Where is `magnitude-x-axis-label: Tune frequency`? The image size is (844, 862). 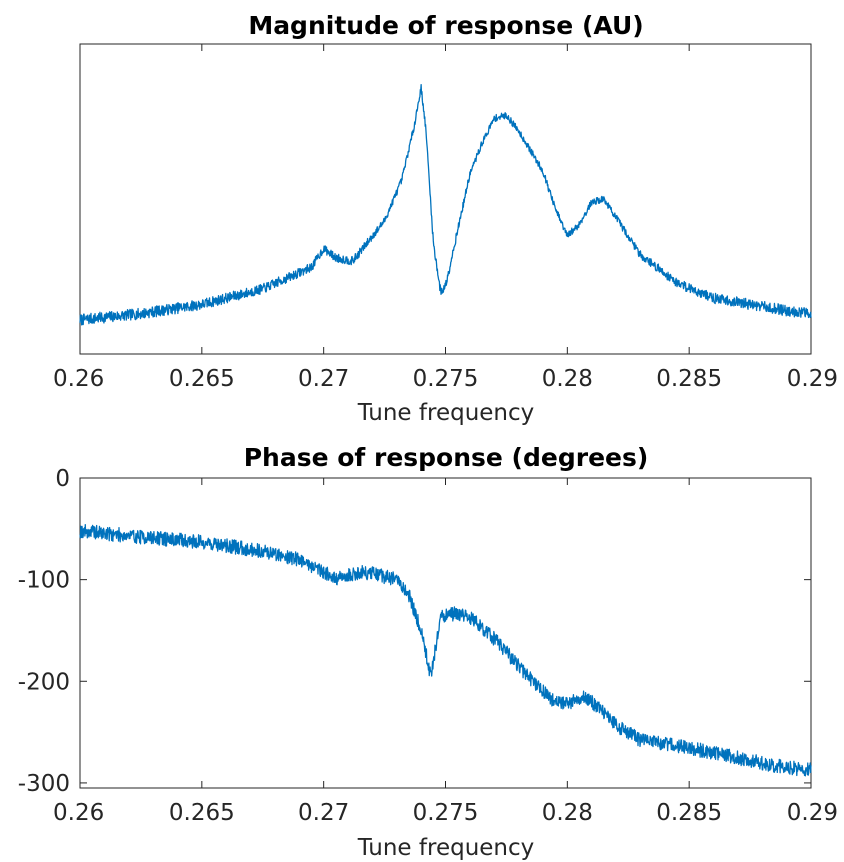 magnitude-x-axis-label: Tune frequency is located at coordinates (446, 413).